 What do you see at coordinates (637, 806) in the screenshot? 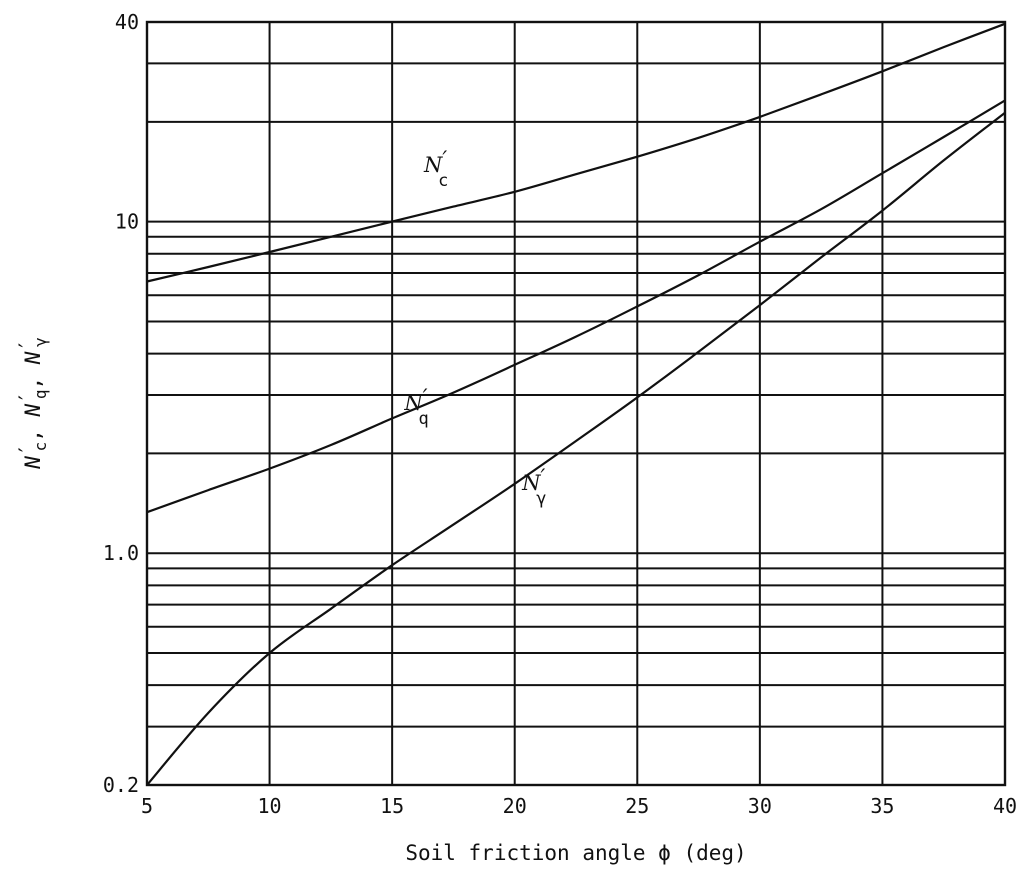
I see `x-tick-label: 25` at bounding box center [637, 806].